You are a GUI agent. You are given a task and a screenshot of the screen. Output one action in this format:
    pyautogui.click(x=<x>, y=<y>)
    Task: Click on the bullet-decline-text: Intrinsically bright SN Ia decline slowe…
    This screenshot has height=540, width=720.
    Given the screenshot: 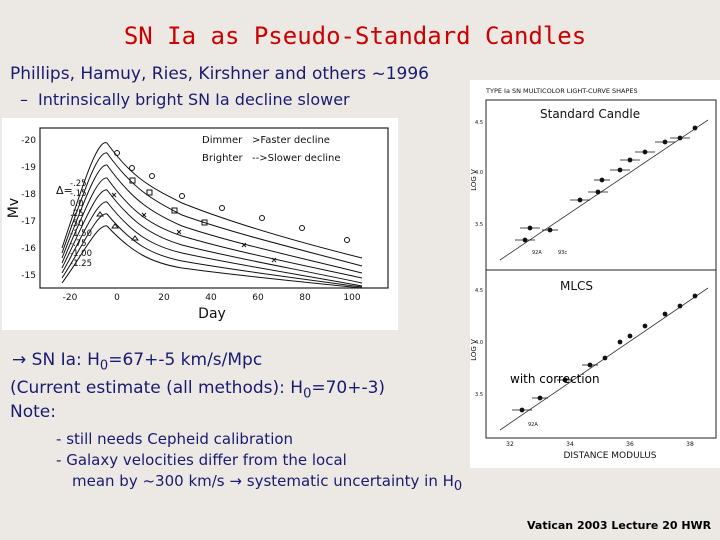 What is the action you would take?
    pyautogui.click(x=194, y=99)
    